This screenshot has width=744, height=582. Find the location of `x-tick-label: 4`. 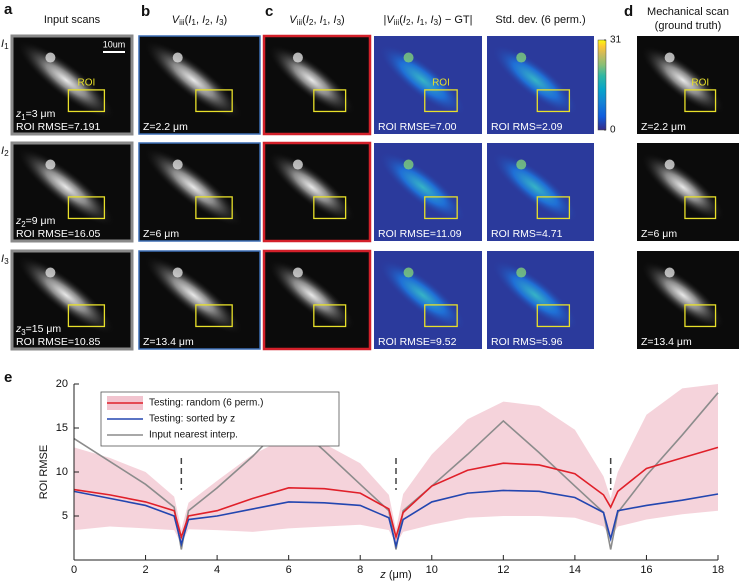

x-tick-label: 4 is located at coordinates (217, 570).